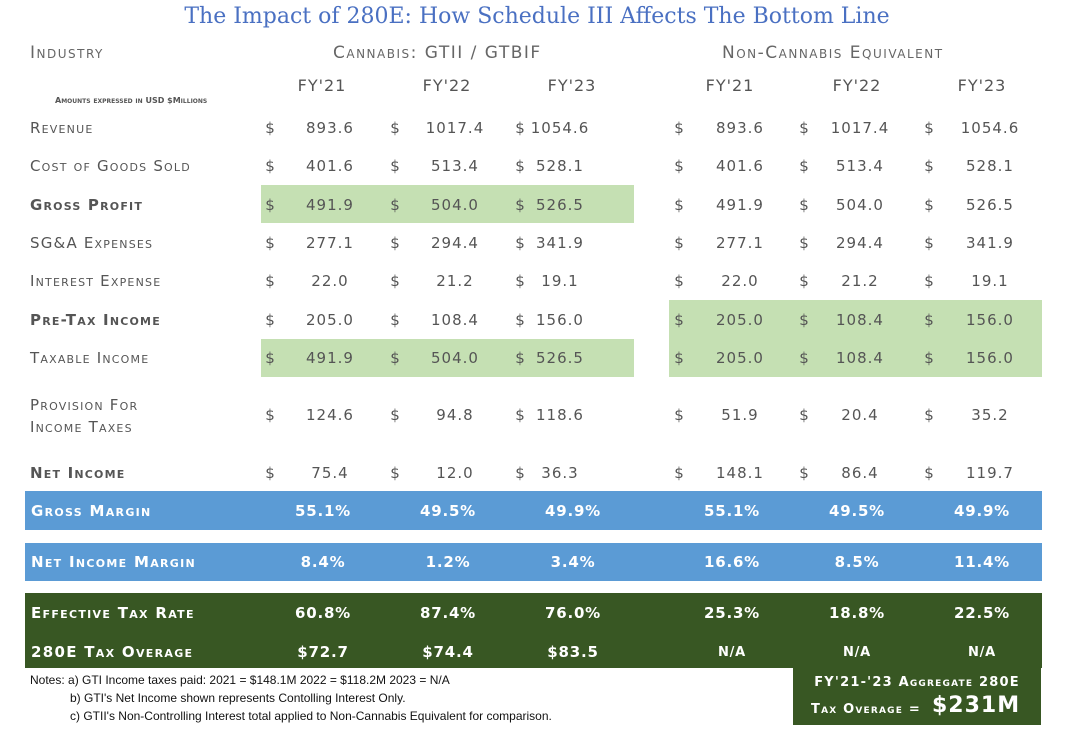 The image size is (1074, 738). I want to click on gross-margin-label: Gross Margin, so click(91, 511).